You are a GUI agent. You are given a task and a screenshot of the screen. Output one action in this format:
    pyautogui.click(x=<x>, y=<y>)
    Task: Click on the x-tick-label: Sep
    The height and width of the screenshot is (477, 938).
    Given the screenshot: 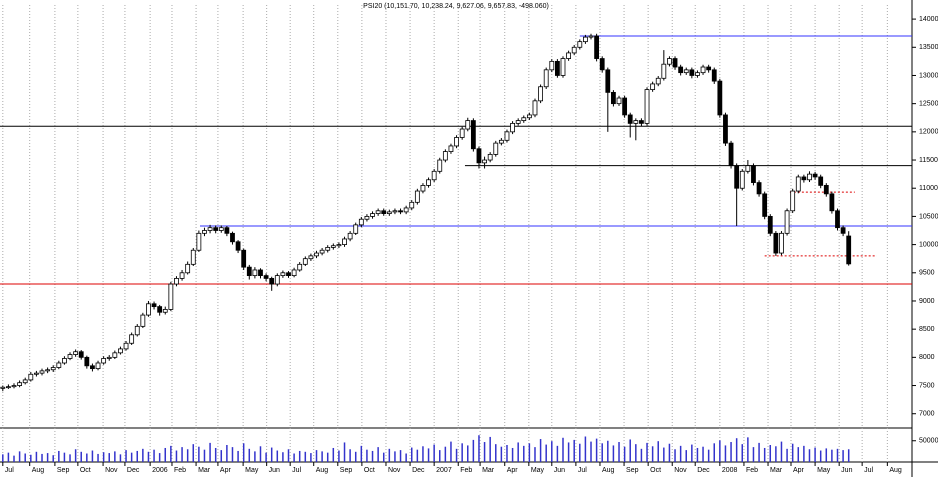 What is the action you would take?
    pyautogui.click(x=63, y=470)
    